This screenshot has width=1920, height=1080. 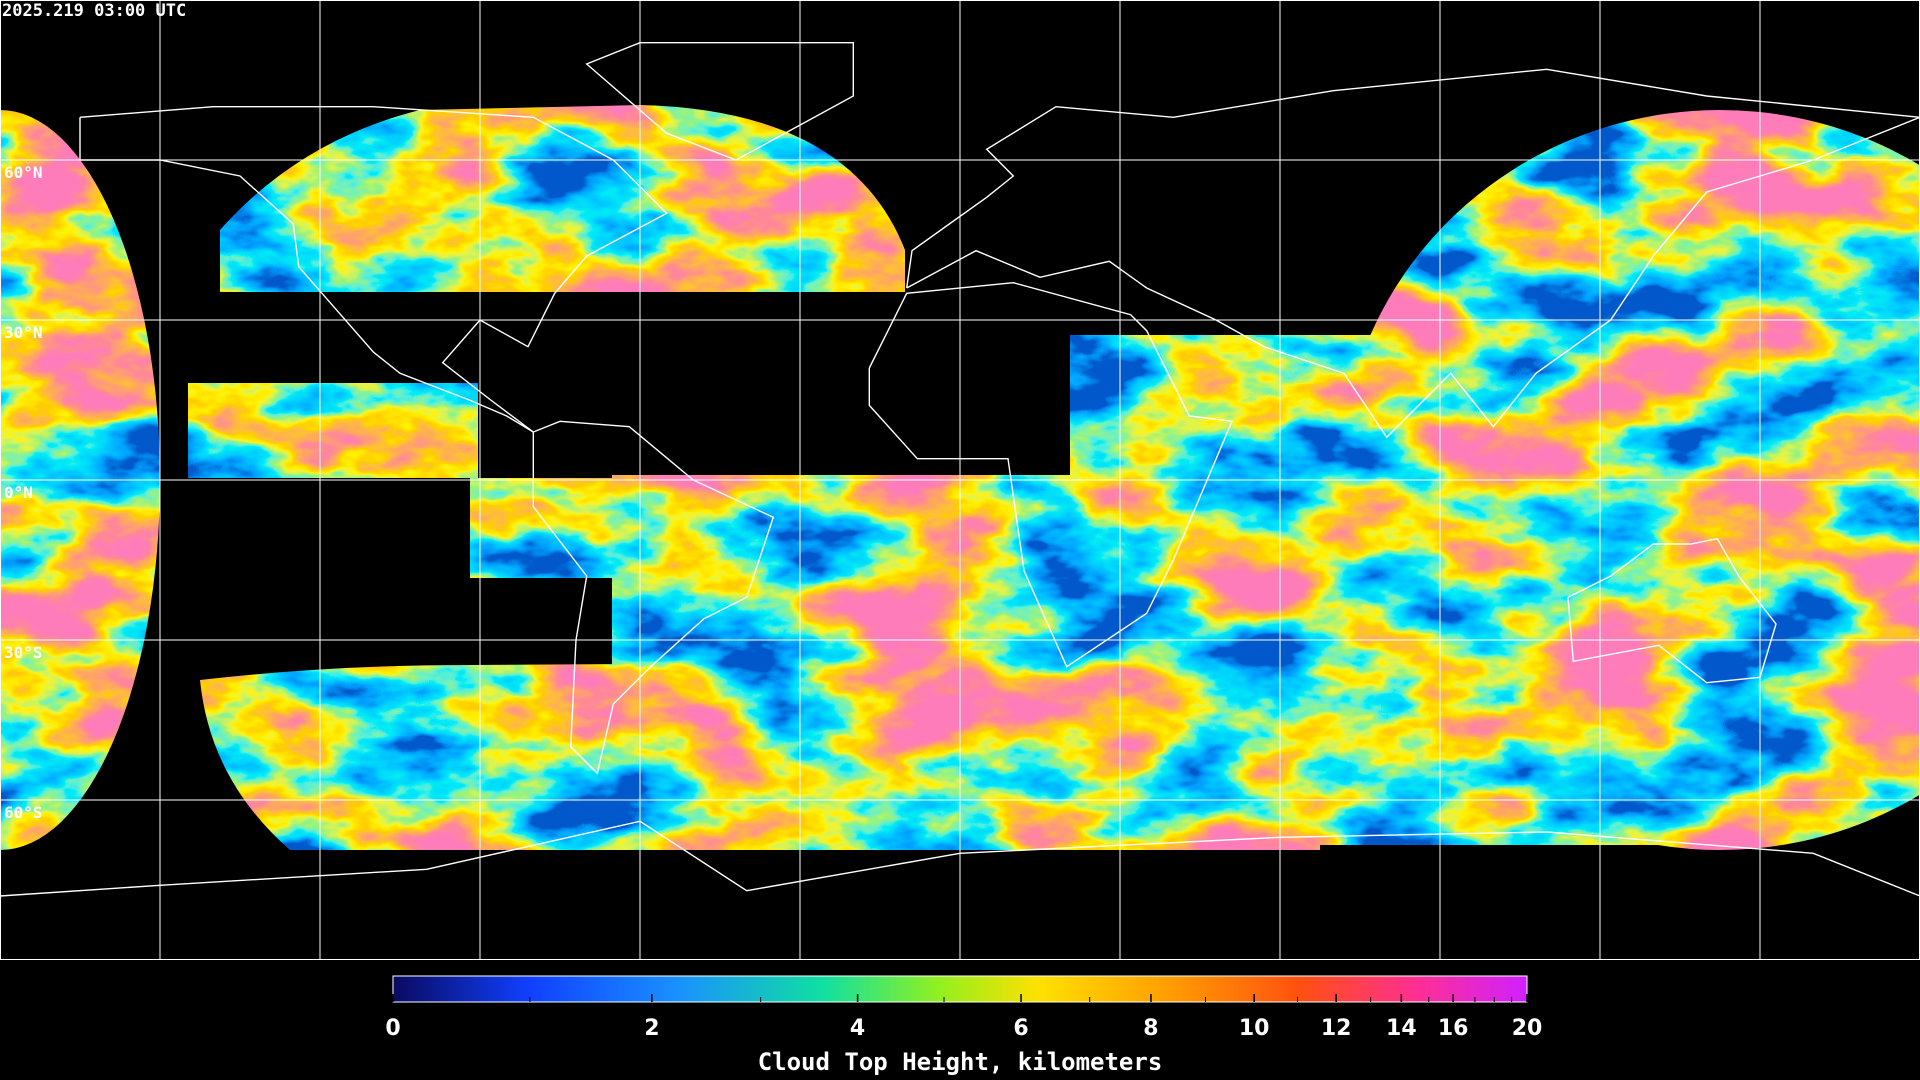 I want to click on colorbar-tick-label: 12, so click(x=1336, y=1028).